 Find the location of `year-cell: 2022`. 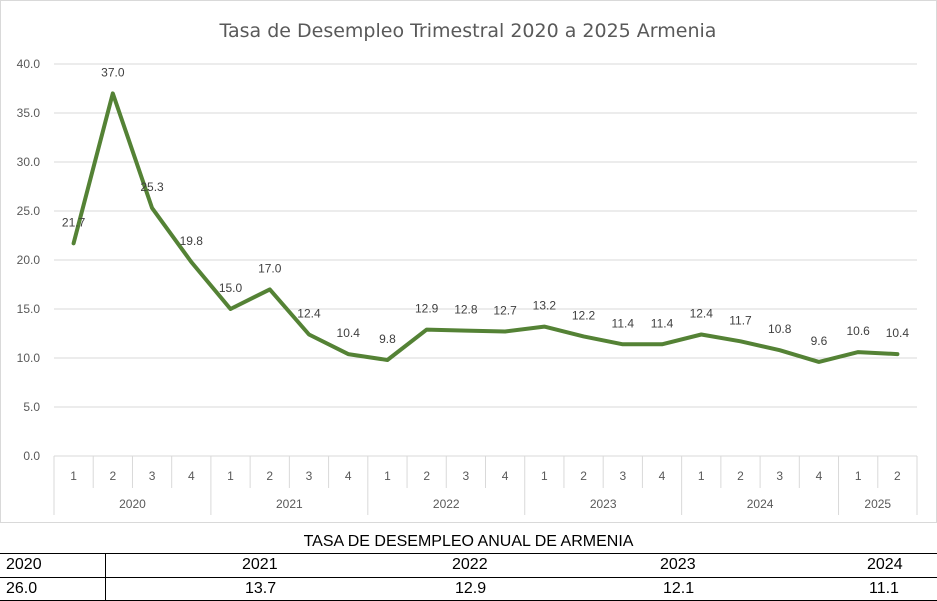

year-cell: 2022 is located at coordinates (470, 564).